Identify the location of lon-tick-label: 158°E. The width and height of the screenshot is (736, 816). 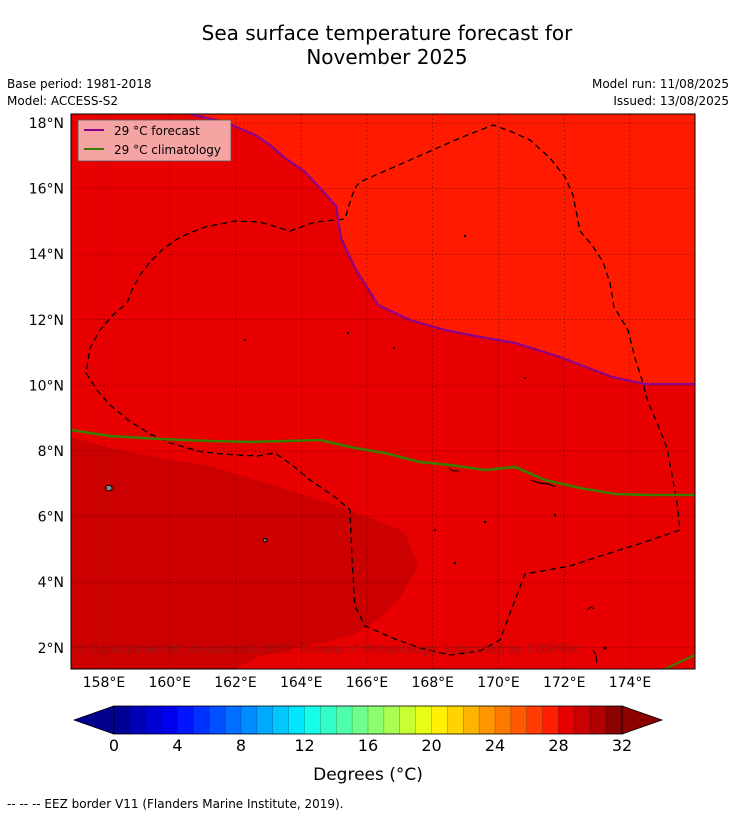
(104, 683).